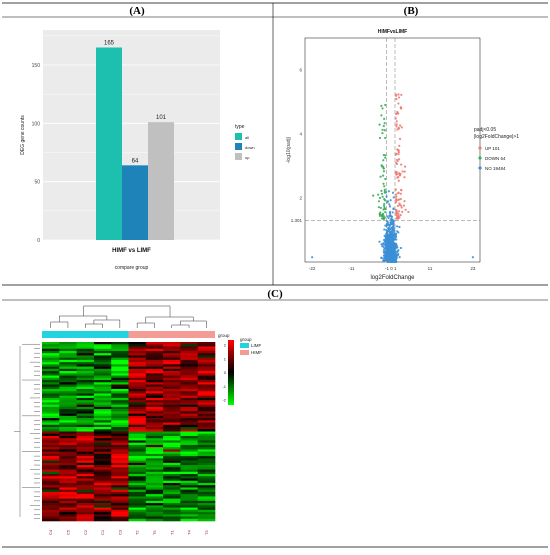  I want to click on point-down, so click(379, 215).